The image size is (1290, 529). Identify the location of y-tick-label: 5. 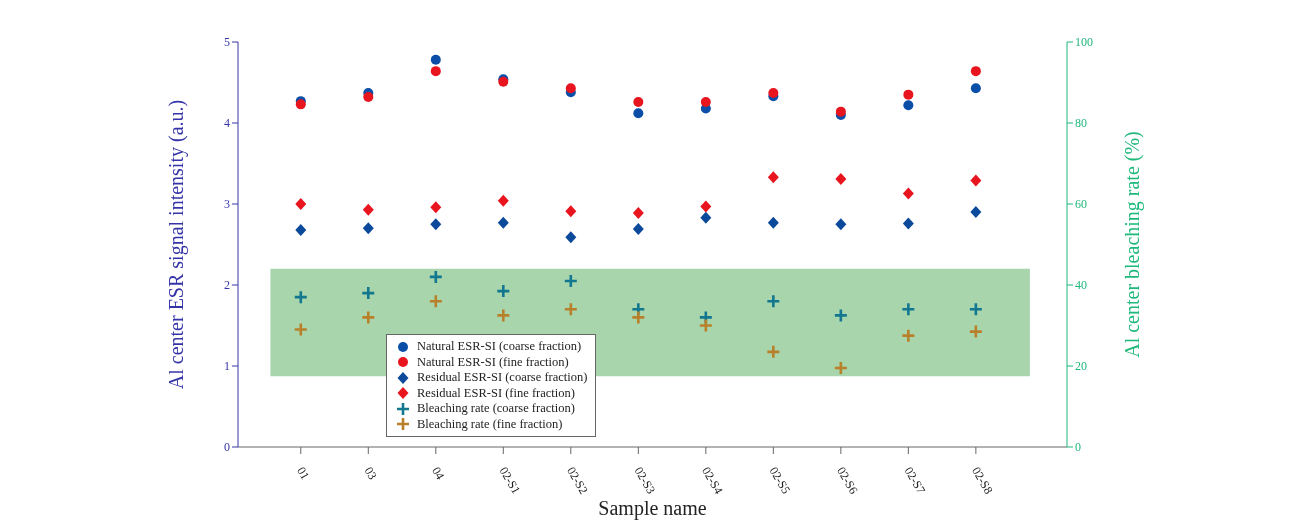
(227, 42).